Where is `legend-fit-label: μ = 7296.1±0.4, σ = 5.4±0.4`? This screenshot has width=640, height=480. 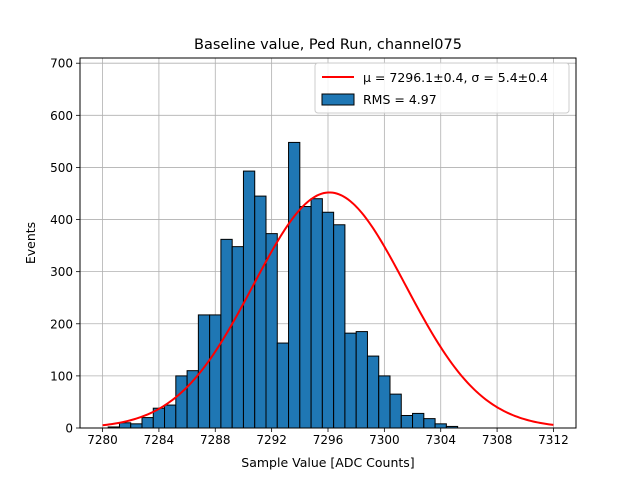 legend-fit-label: μ = 7296.1±0.4, σ = 5.4±0.4 is located at coordinates (455, 77).